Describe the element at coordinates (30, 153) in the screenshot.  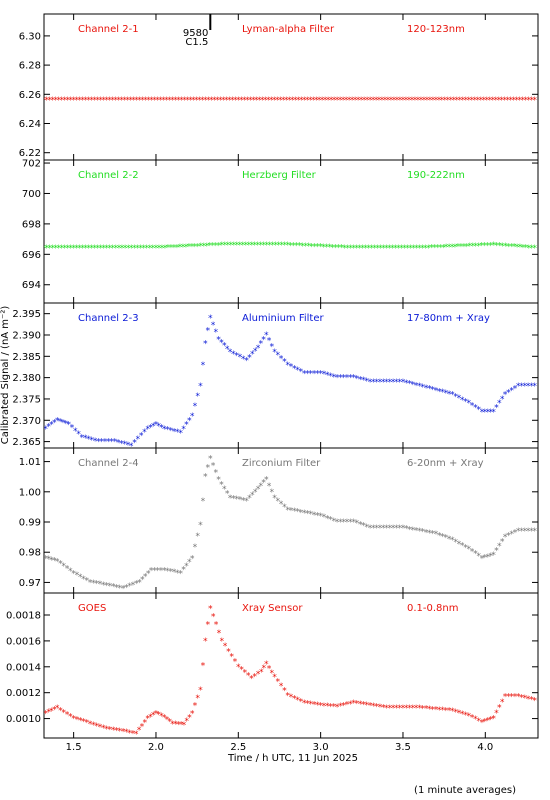
I see `y-tick-label: 6.22` at that location.